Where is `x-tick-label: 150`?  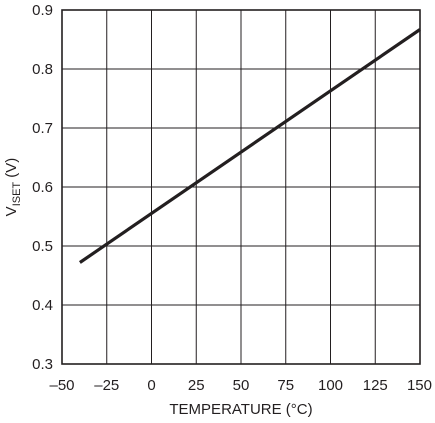 x-tick-label: 150 is located at coordinates (419, 385).